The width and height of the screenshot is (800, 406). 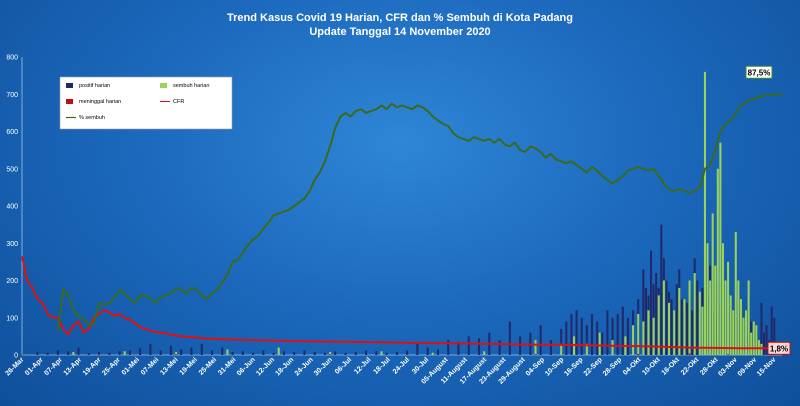 What do you see at coordinates (12, 281) in the screenshot?
I see `y-tick-label: 200` at bounding box center [12, 281].